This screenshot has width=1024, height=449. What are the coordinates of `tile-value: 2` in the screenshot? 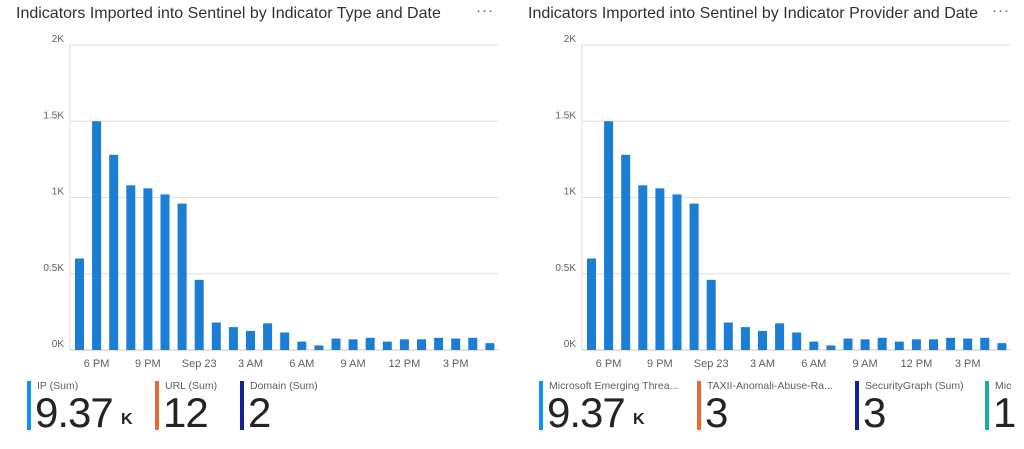 It's located at (259, 412).